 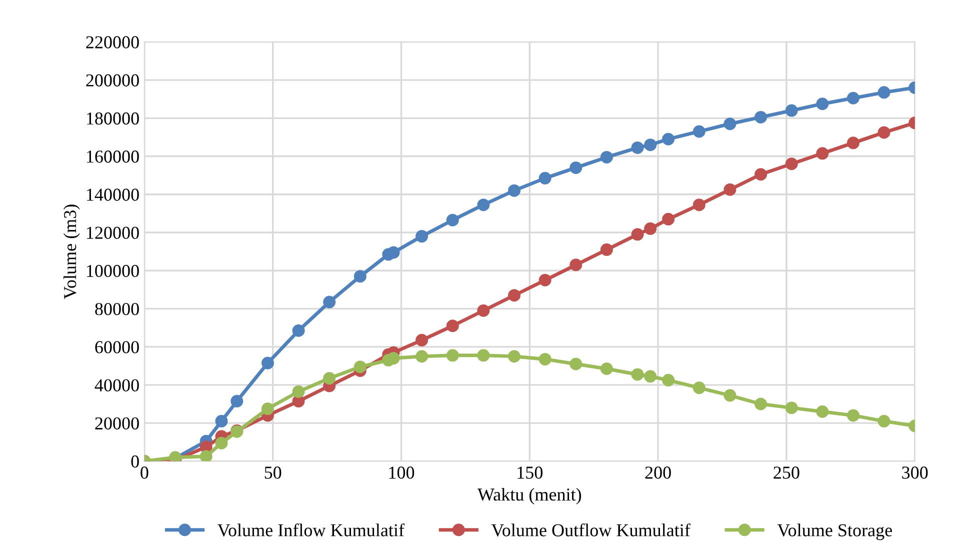 What do you see at coordinates (310, 529) in the screenshot?
I see `legend-label: Volume Inflow Kumulatif` at bounding box center [310, 529].